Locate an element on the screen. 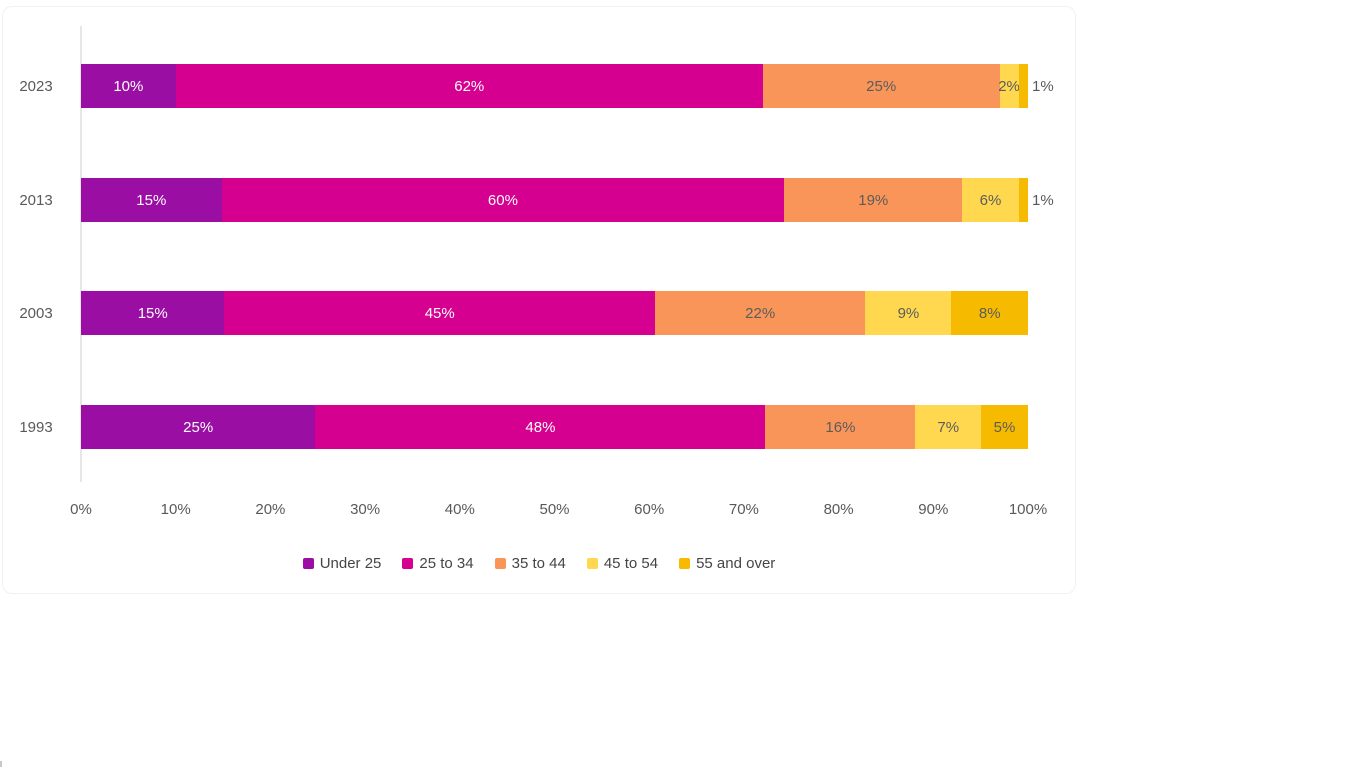  x-axis-tick-label: 50% is located at coordinates (554, 509).